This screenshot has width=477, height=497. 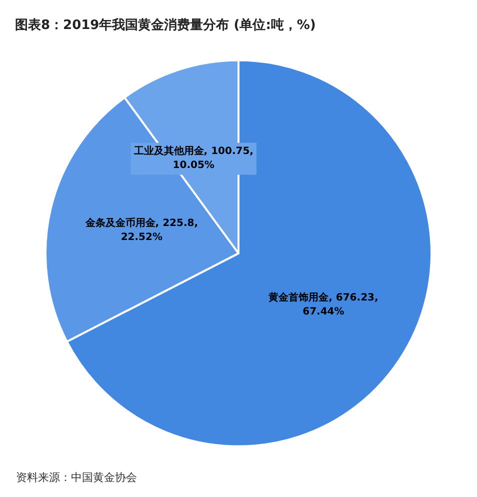 I want to click on text: 资料来源：中国黄金协会, so click(x=76, y=477).